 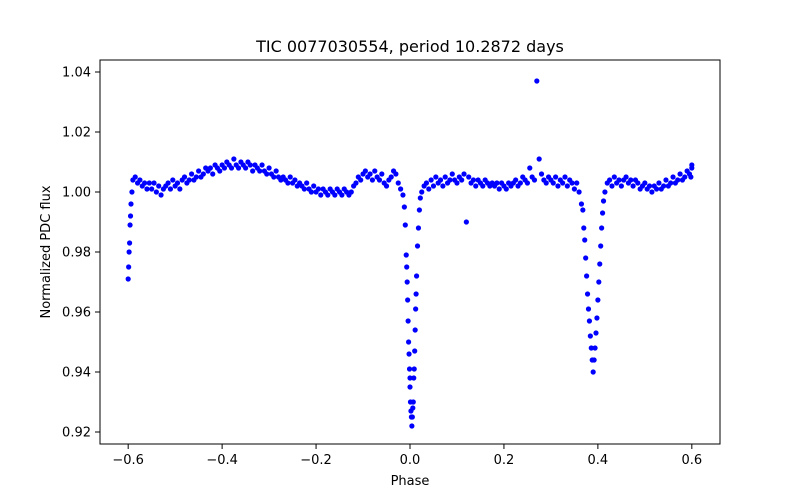 I want to click on y-tick-label: 1.04, so click(x=76, y=73).